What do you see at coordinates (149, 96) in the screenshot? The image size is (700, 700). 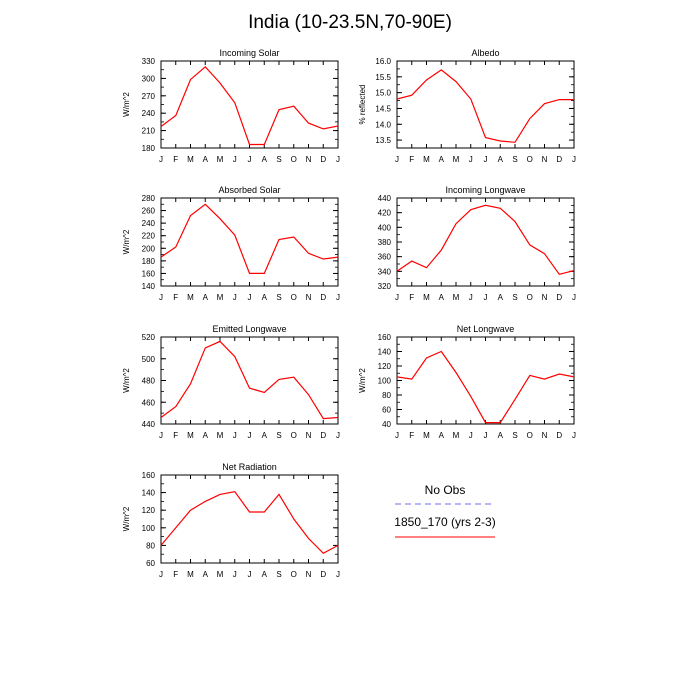 I see `y-tick-label: 270` at bounding box center [149, 96].